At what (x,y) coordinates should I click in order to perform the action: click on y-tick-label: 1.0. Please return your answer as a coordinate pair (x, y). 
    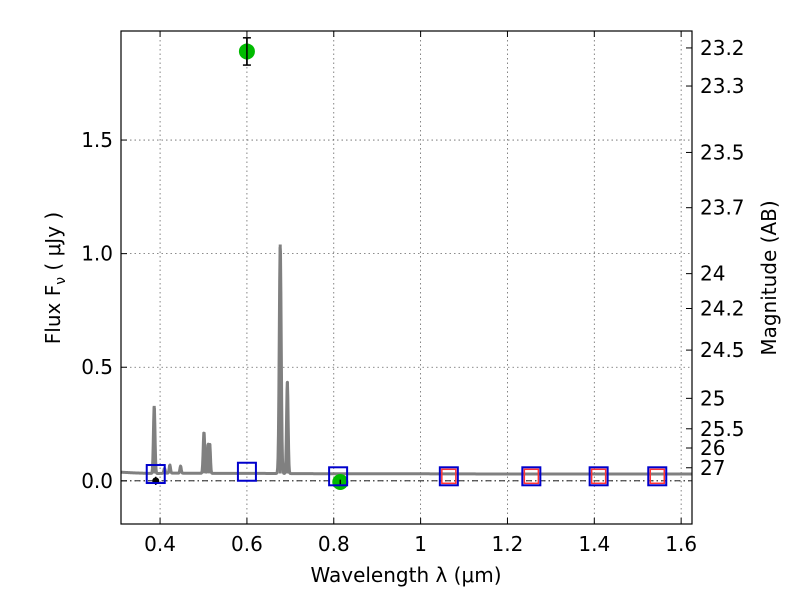
    Looking at the image, I should click on (97, 254).